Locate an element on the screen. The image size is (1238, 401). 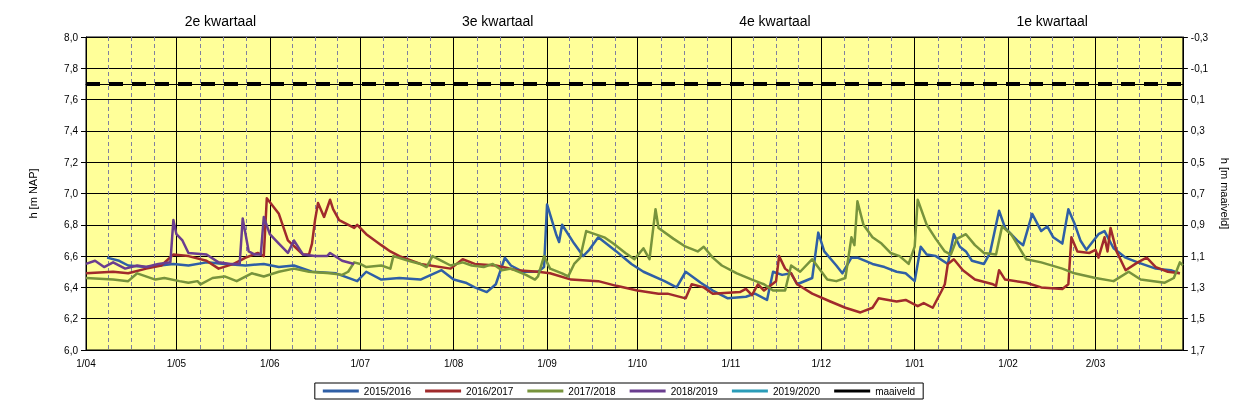
legend-label: 2016/2017 is located at coordinates (490, 391).